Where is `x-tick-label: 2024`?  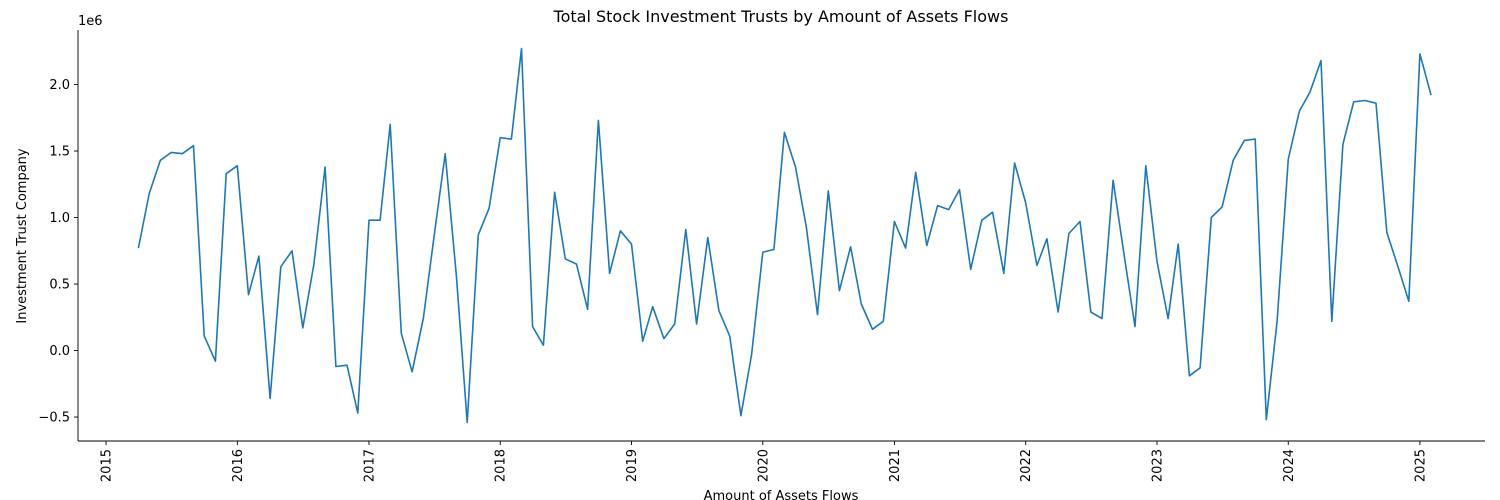 x-tick-label: 2024 is located at coordinates (1289, 465).